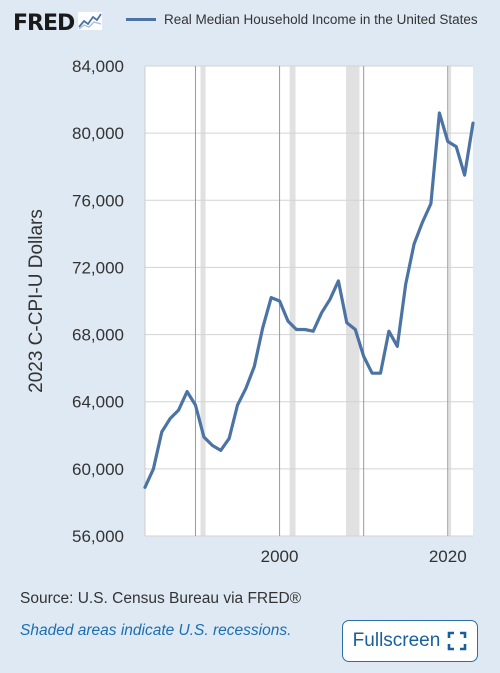  I want to click on y-tick-label: 68,000, so click(98, 335).